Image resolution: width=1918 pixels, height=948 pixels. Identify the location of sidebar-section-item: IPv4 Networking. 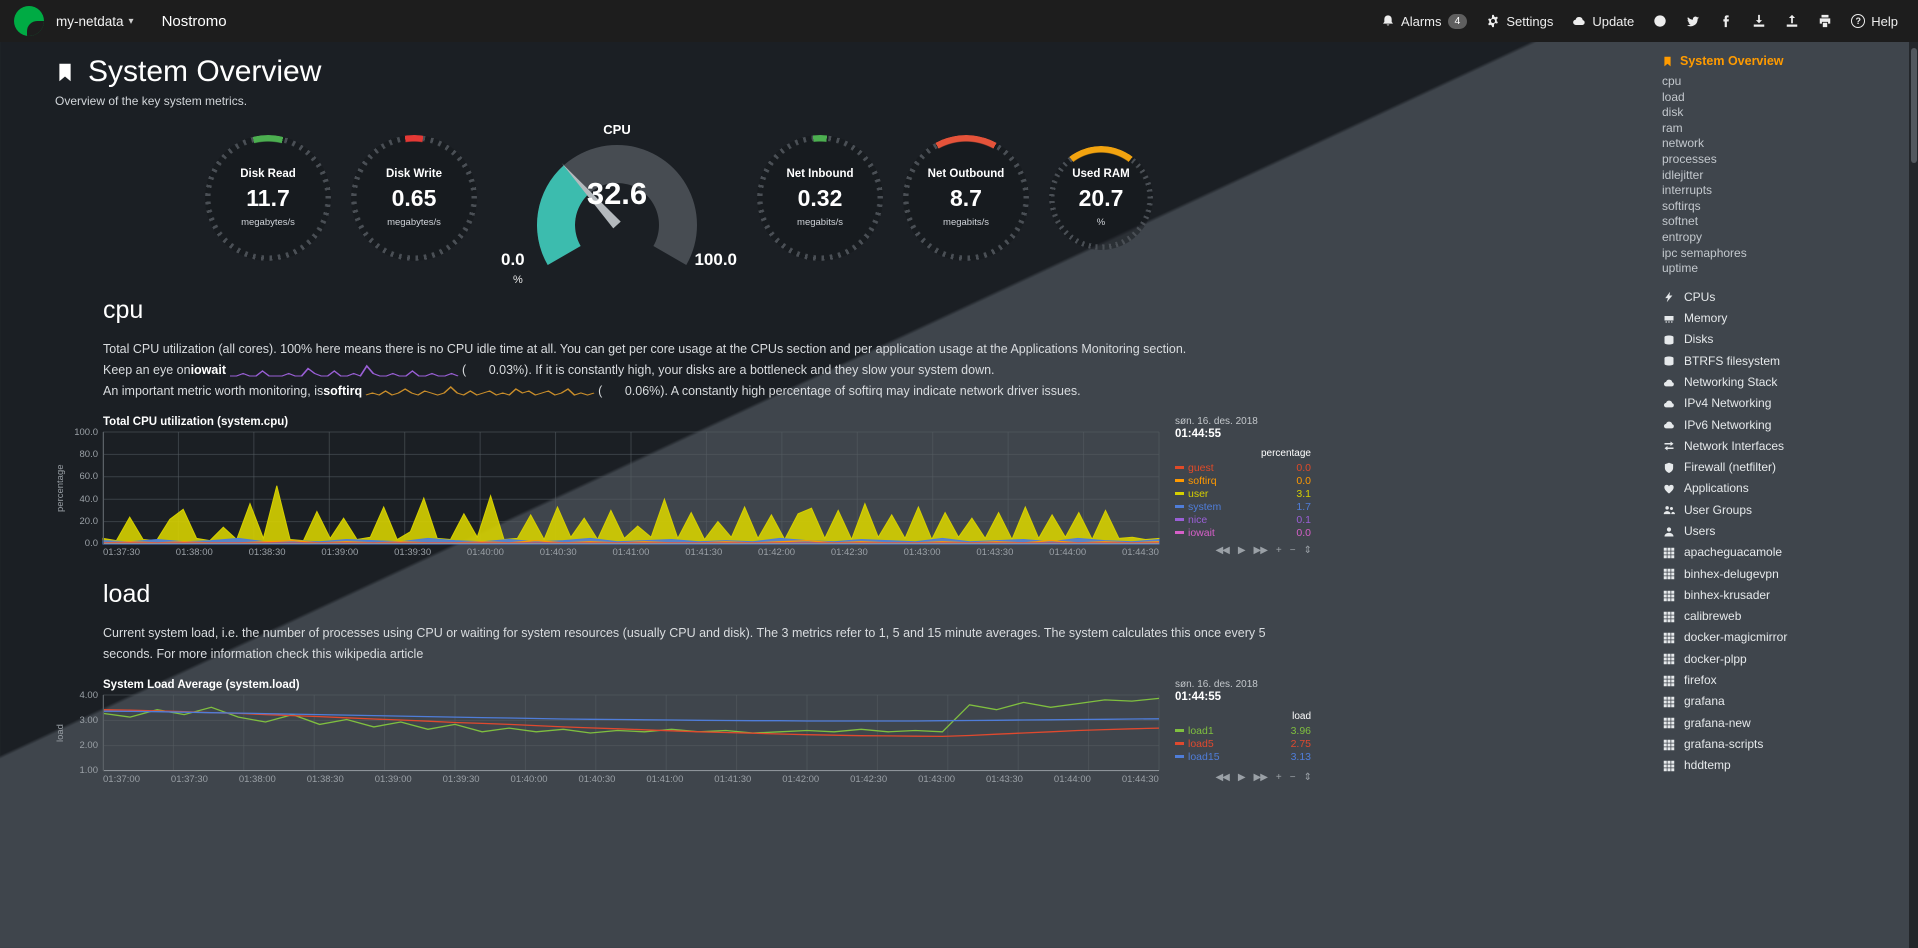
(1782, 403).